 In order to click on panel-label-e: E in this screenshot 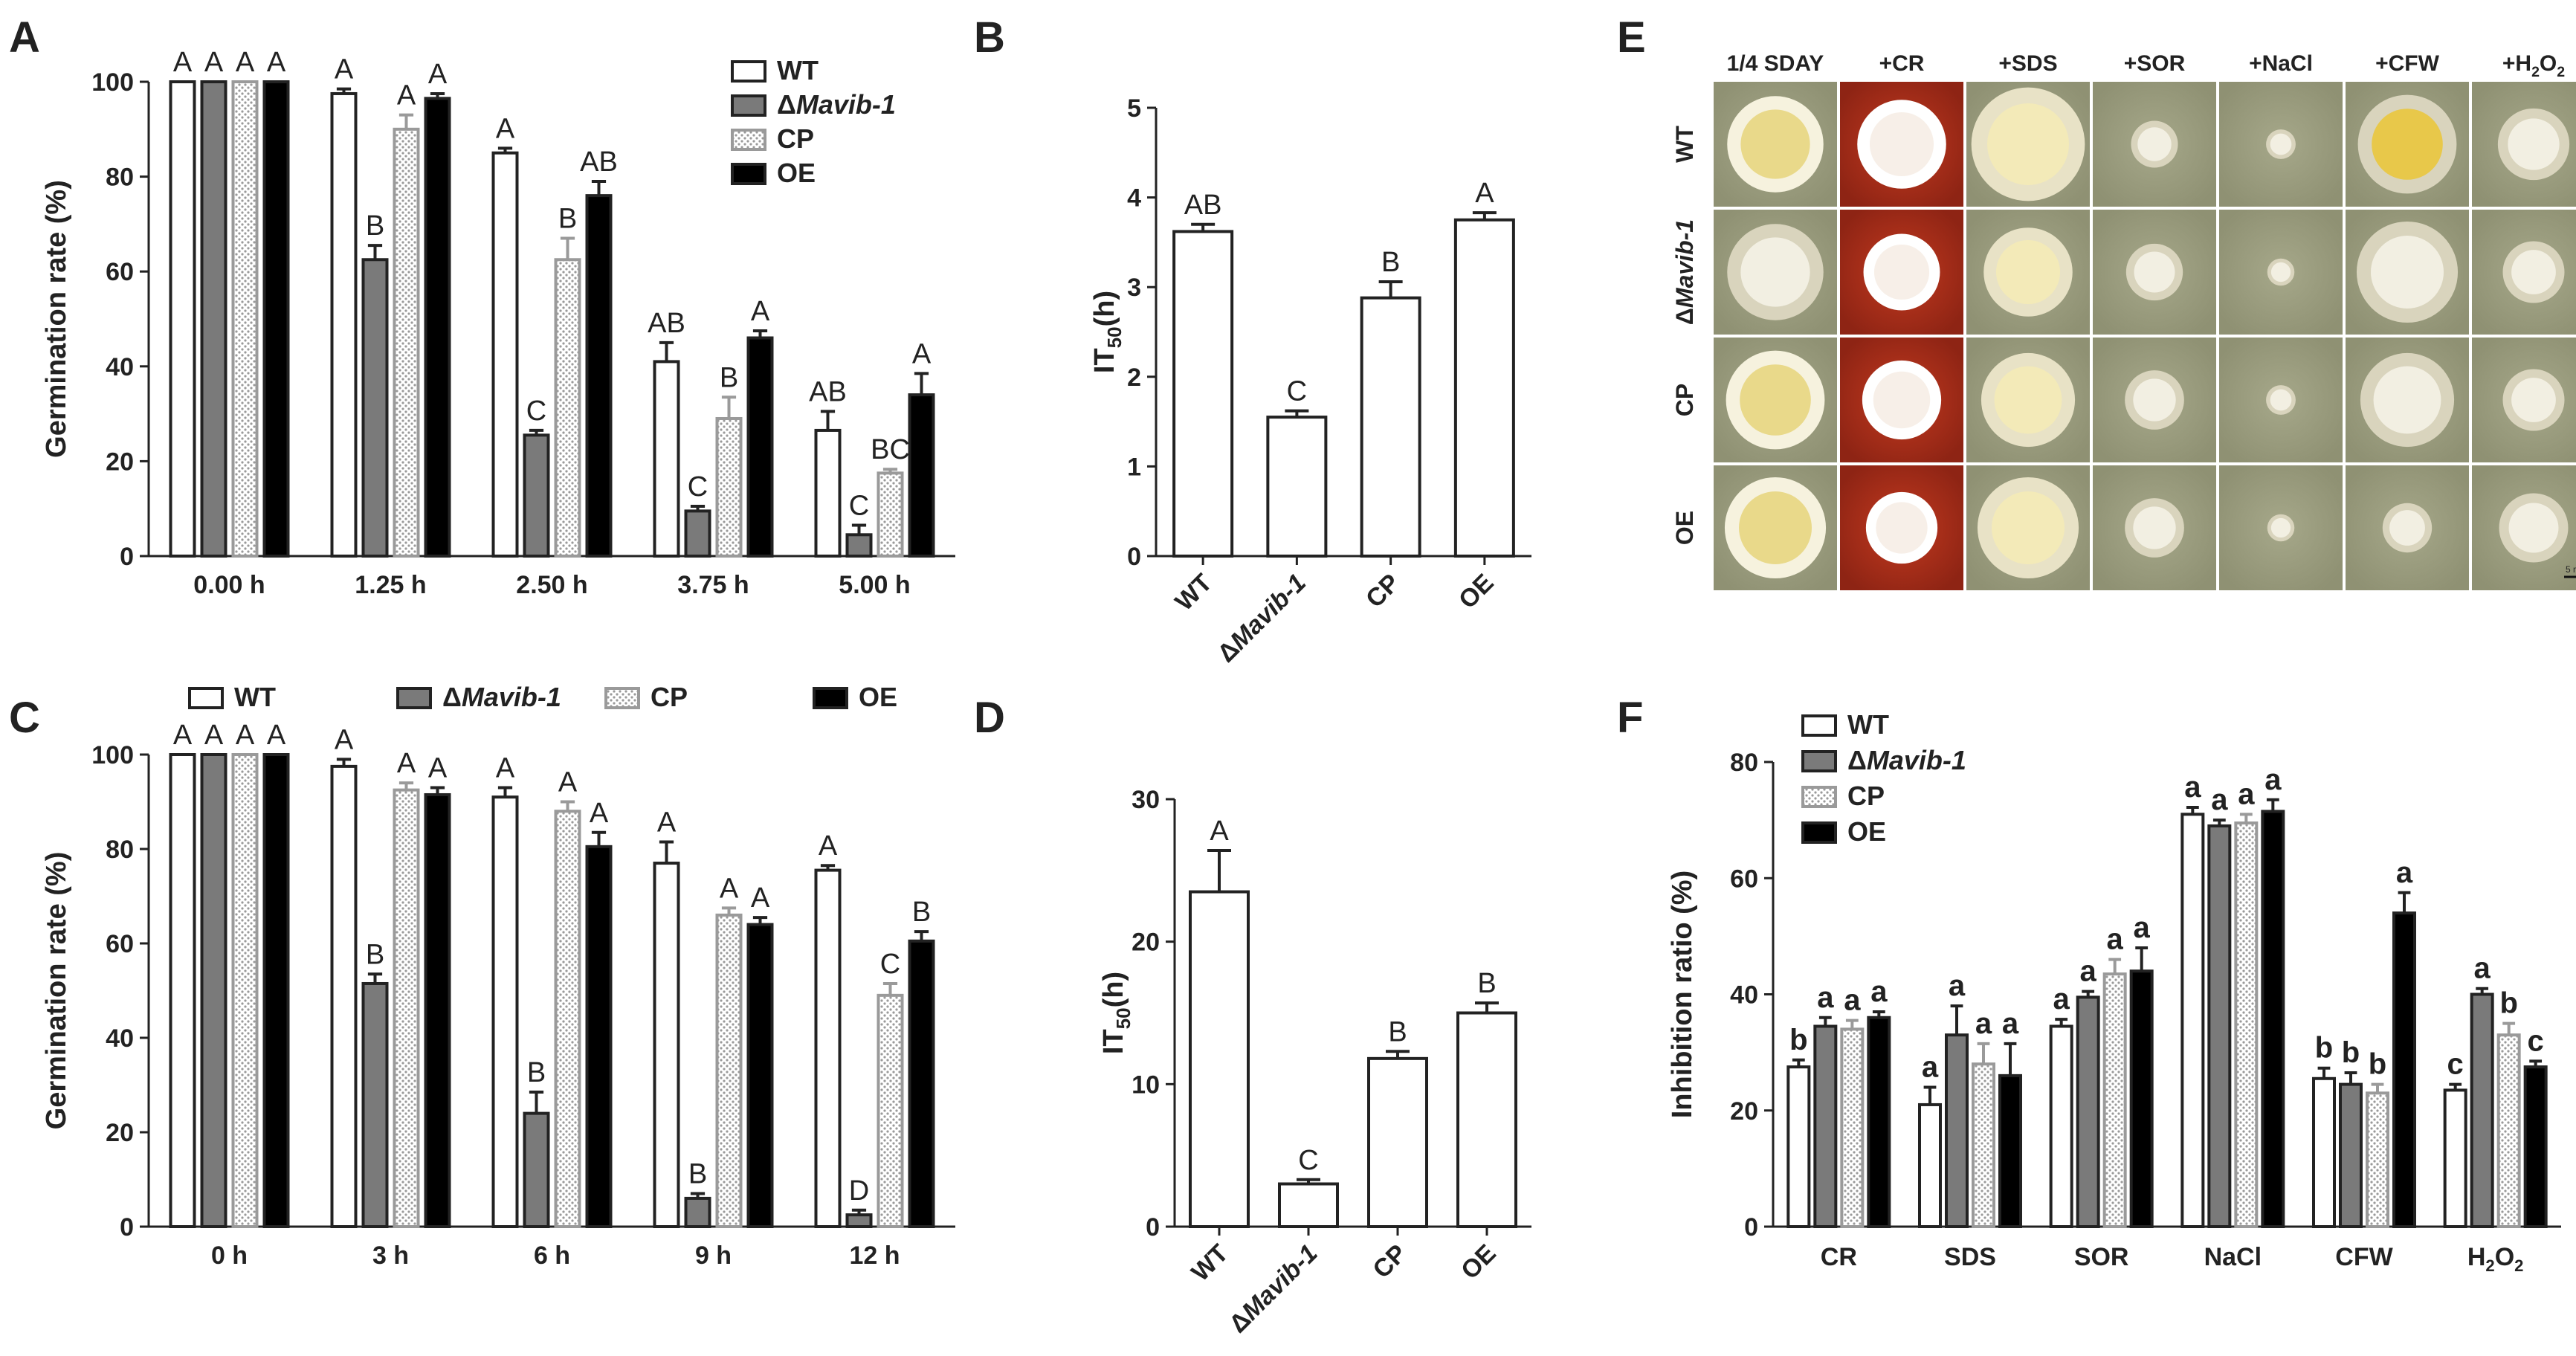, I will do `click(1631, 37)`.